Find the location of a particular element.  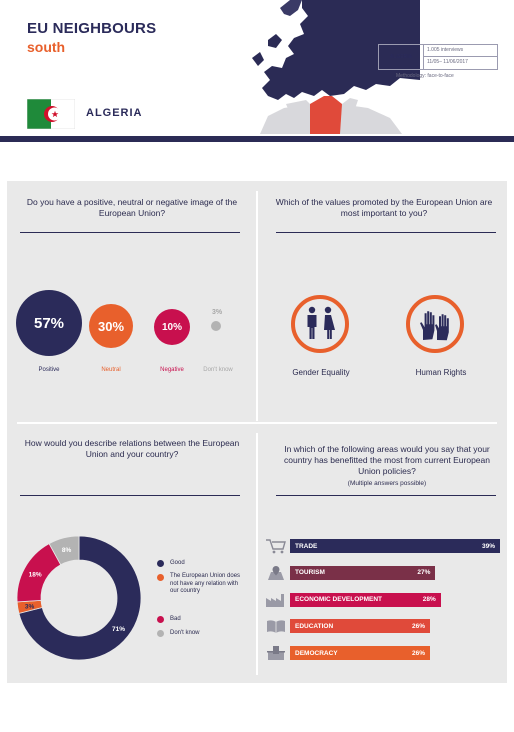

gender-equality-badge is located at coordinates (320, 324).